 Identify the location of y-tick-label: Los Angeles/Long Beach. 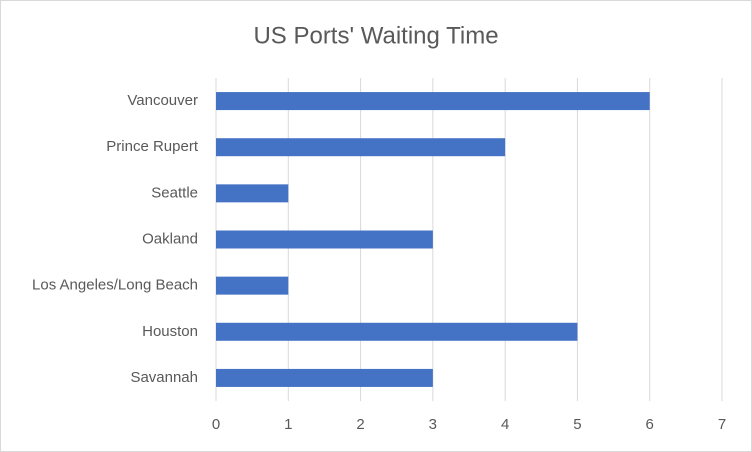
(115, 285).